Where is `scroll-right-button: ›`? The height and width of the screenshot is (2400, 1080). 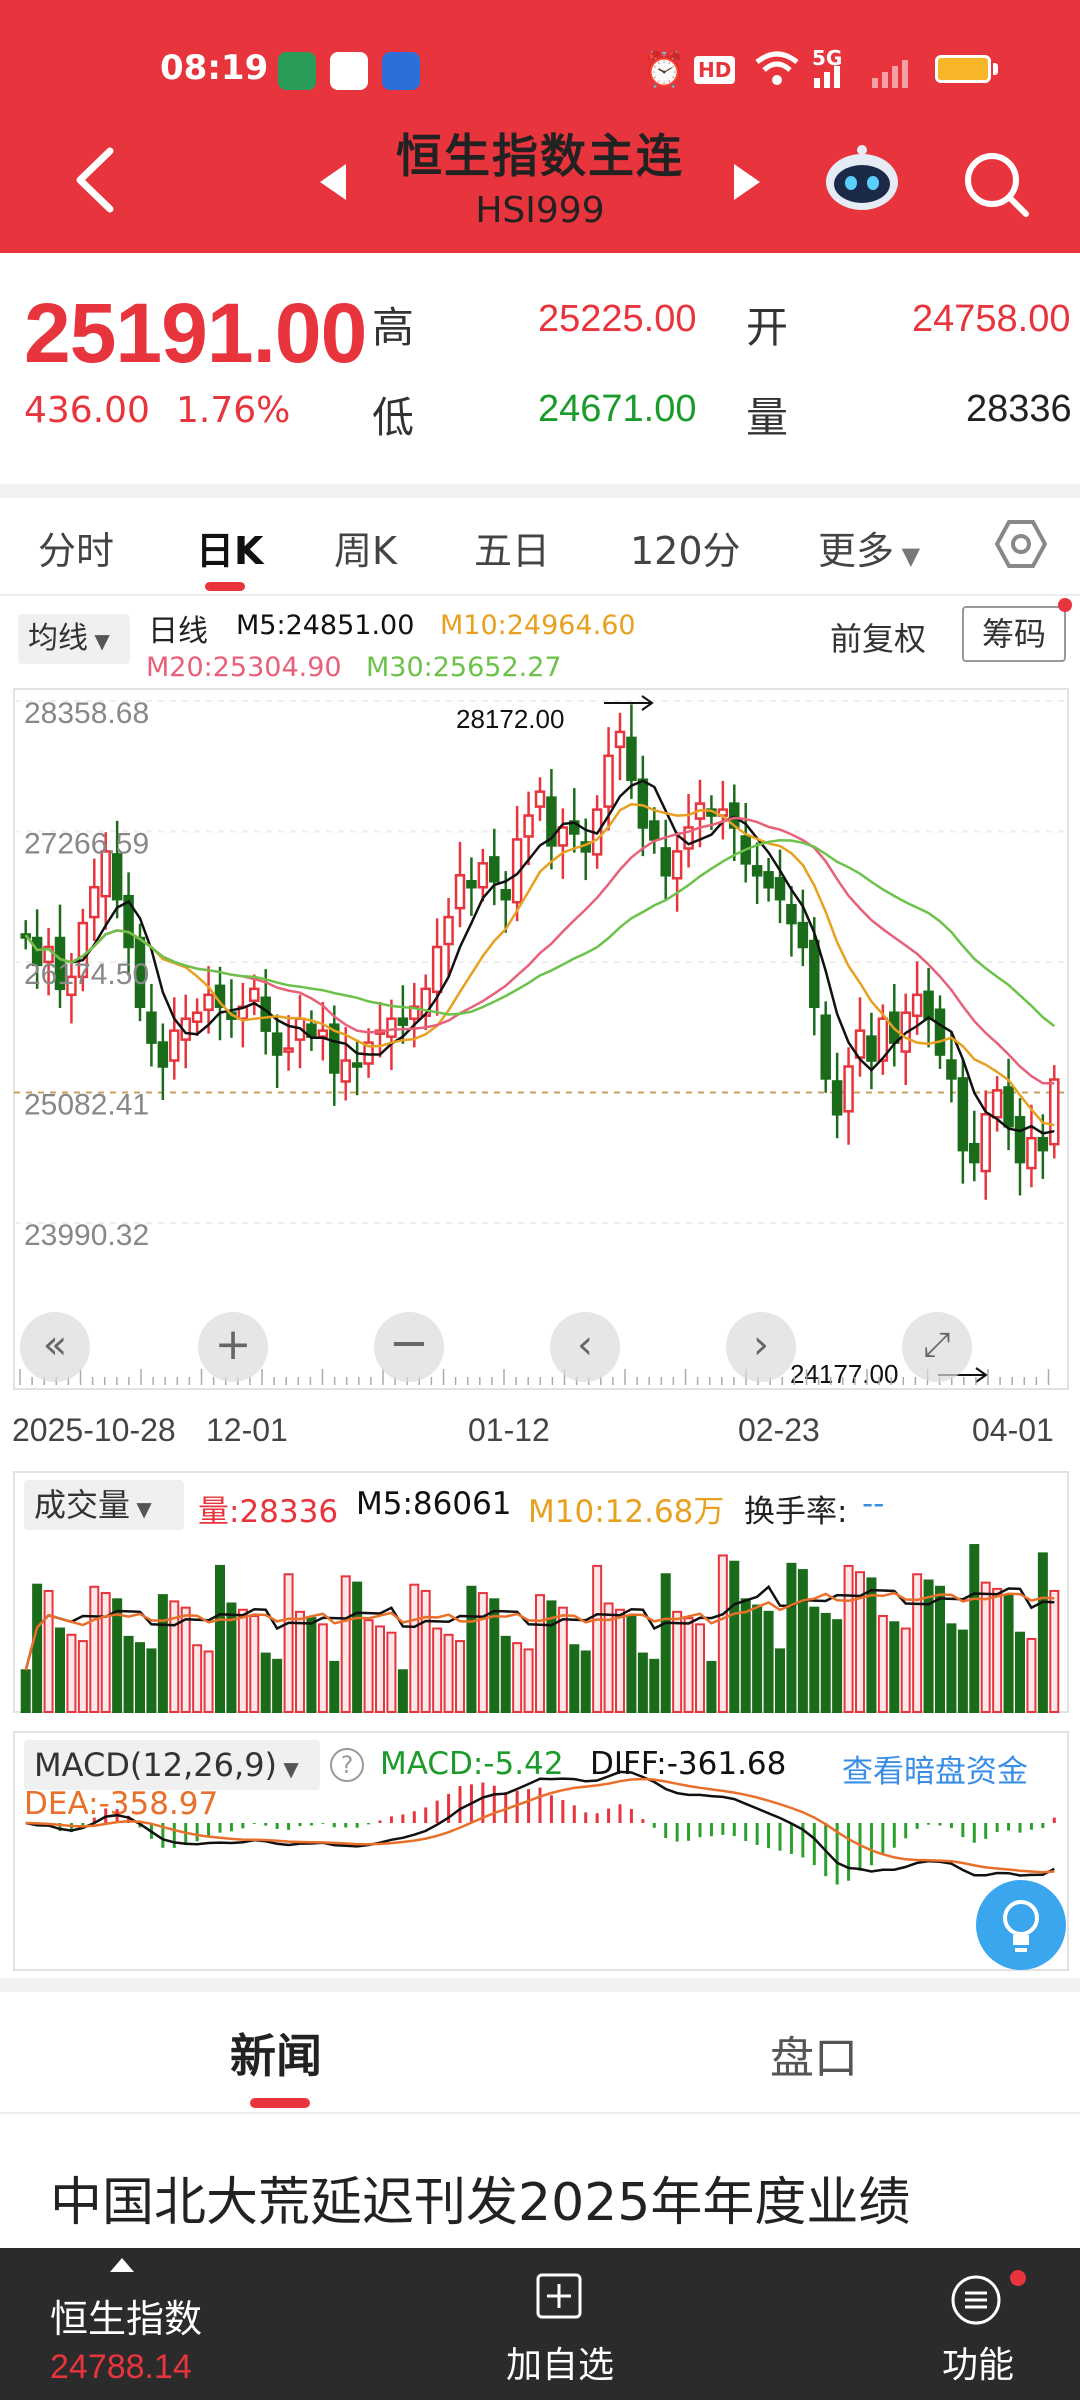 scroll-right-button: › is located at coordinates (761, 1347).